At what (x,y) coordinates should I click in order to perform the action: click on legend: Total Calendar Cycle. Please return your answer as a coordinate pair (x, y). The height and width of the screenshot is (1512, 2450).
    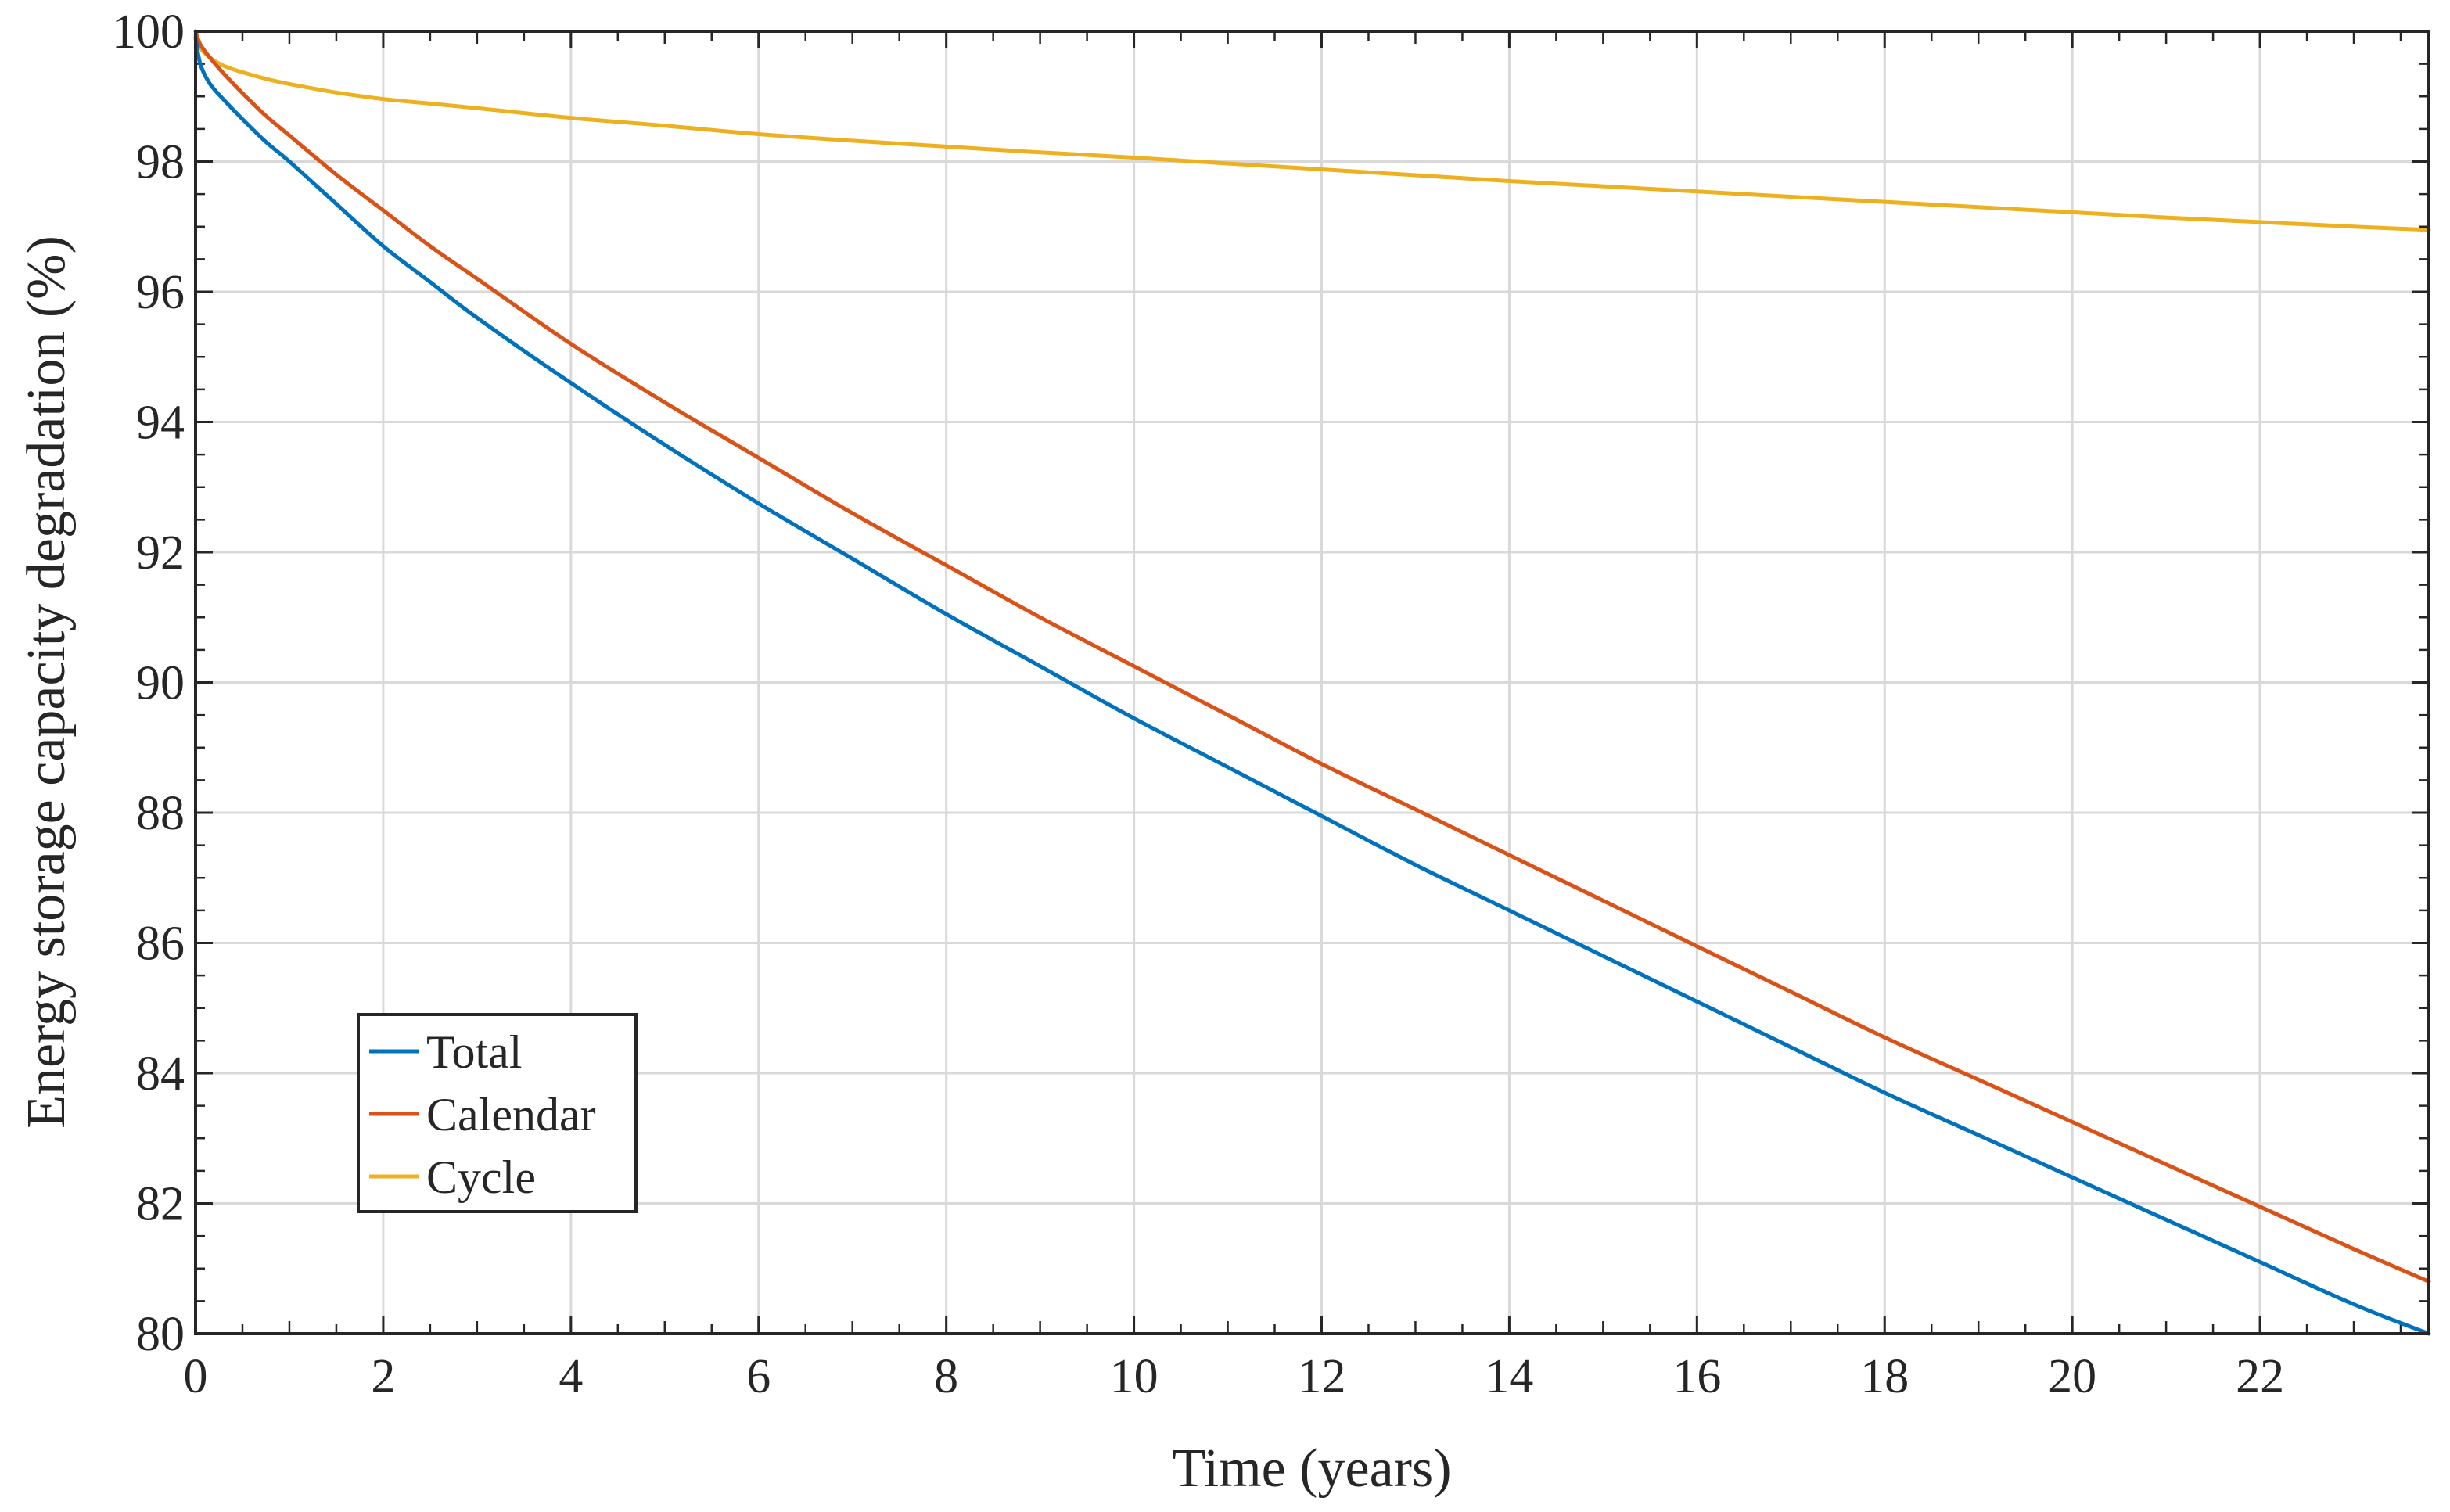
    Looking at the image, I should click on (498, 1113).